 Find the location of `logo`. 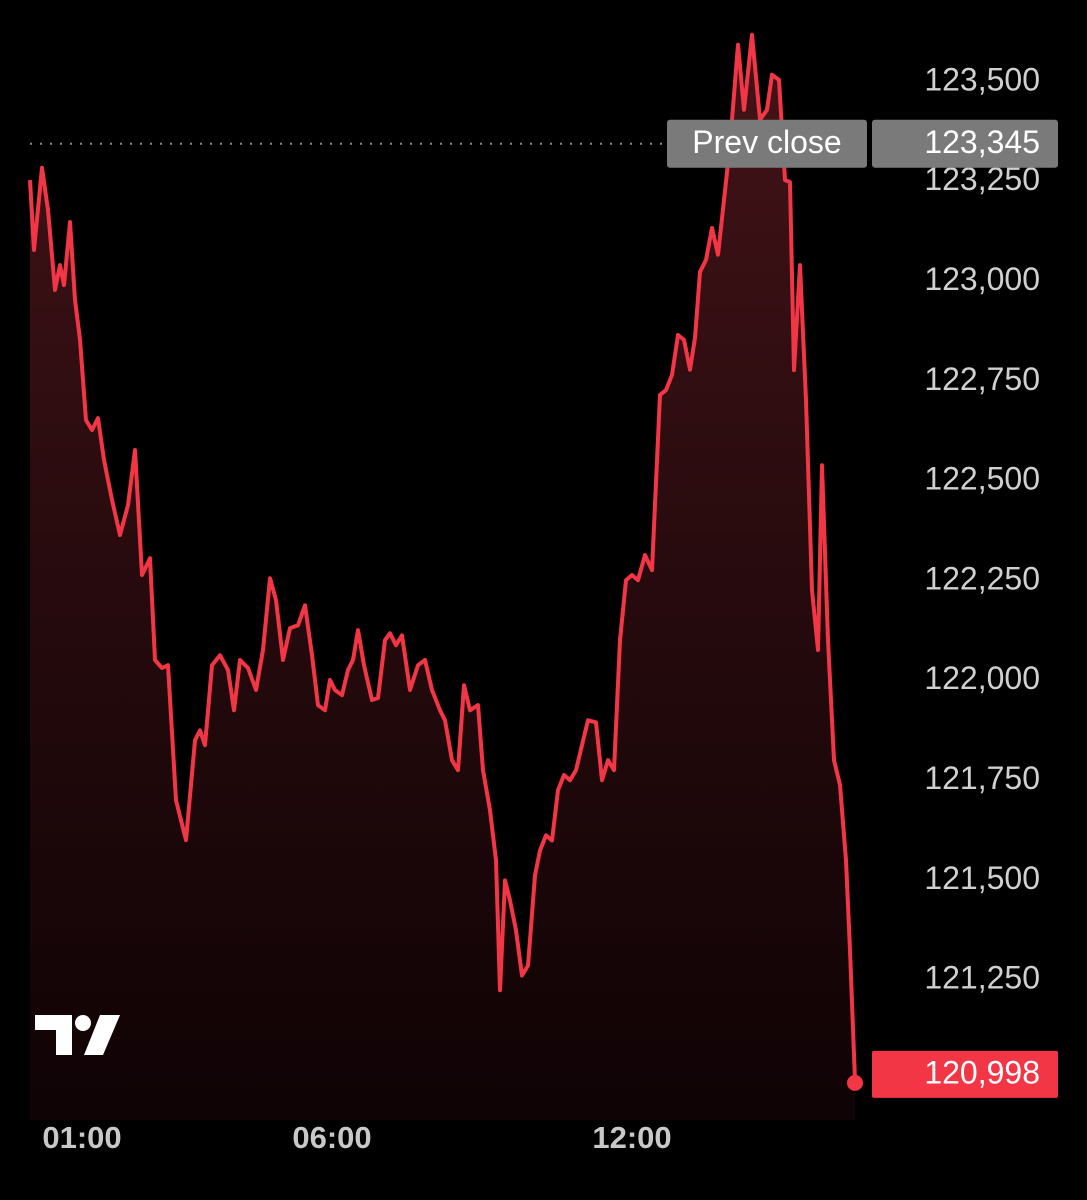

logo is located at coordinates (77, 1035).